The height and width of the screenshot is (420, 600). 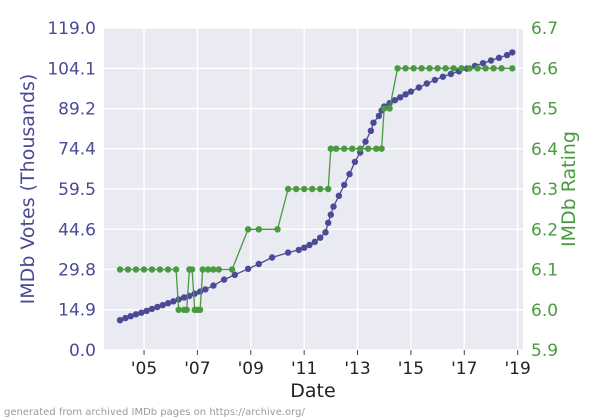 What do you see at coordinates (71, 69) in the screenshot?
I see `left-tick-label: 104.1` at bounding box center [71, 69].